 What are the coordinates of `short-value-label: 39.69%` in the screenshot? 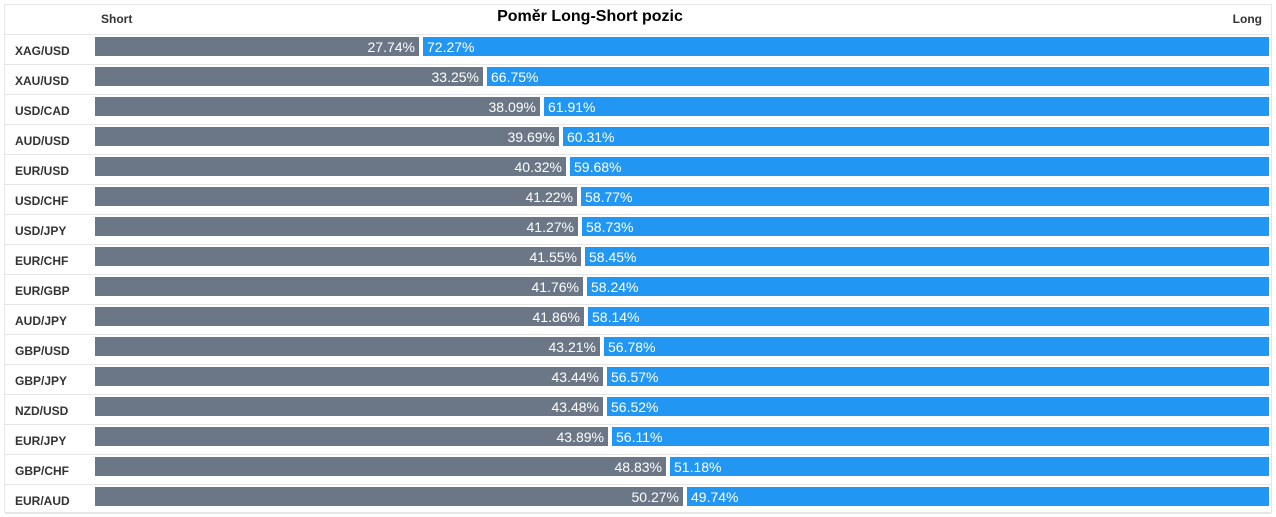 It's located at (531, 137).